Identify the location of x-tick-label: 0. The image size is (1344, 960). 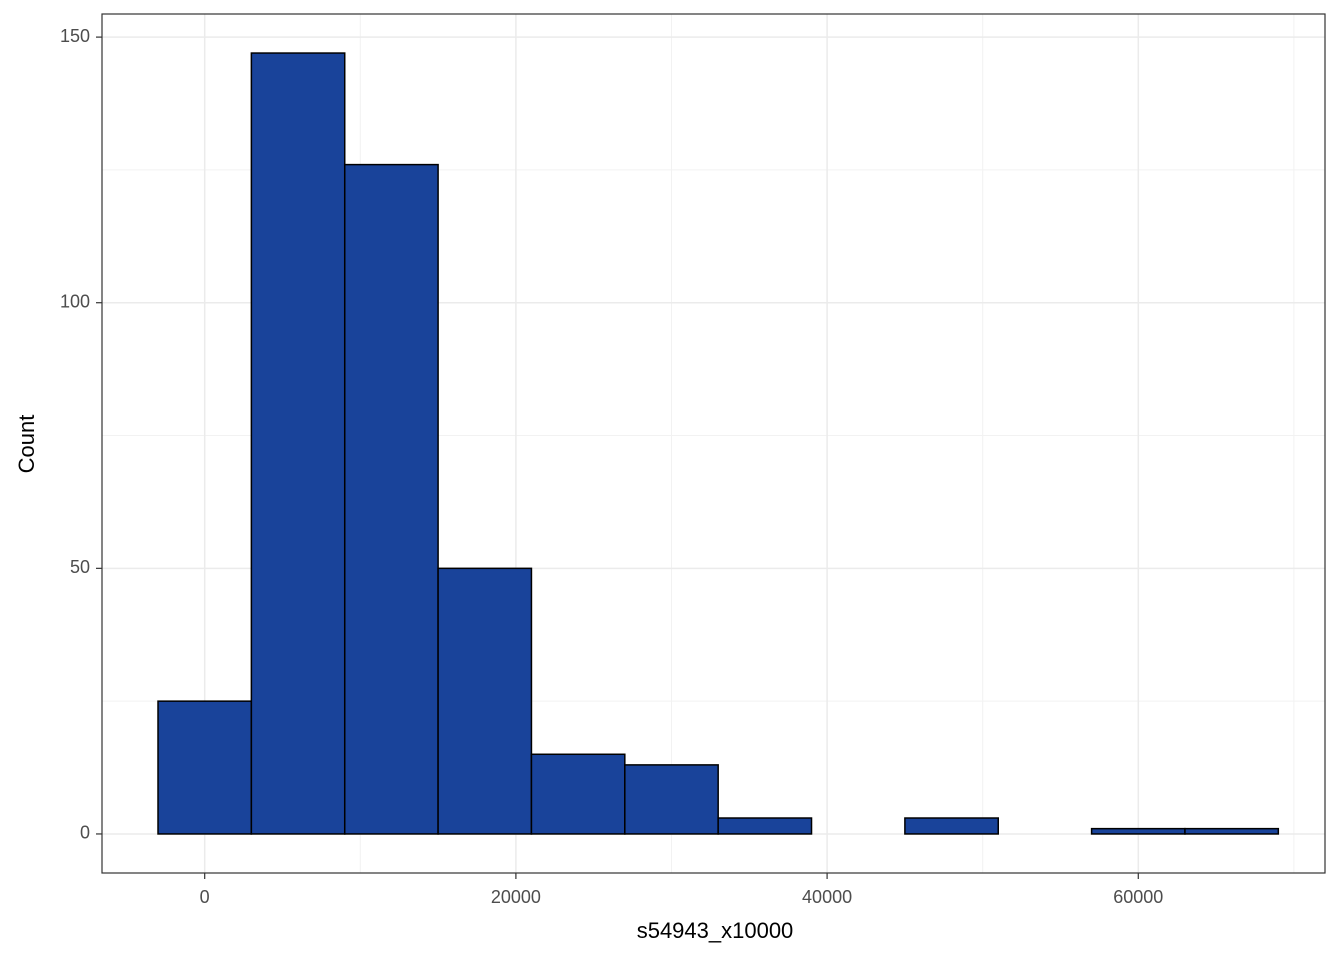
(205, 897).